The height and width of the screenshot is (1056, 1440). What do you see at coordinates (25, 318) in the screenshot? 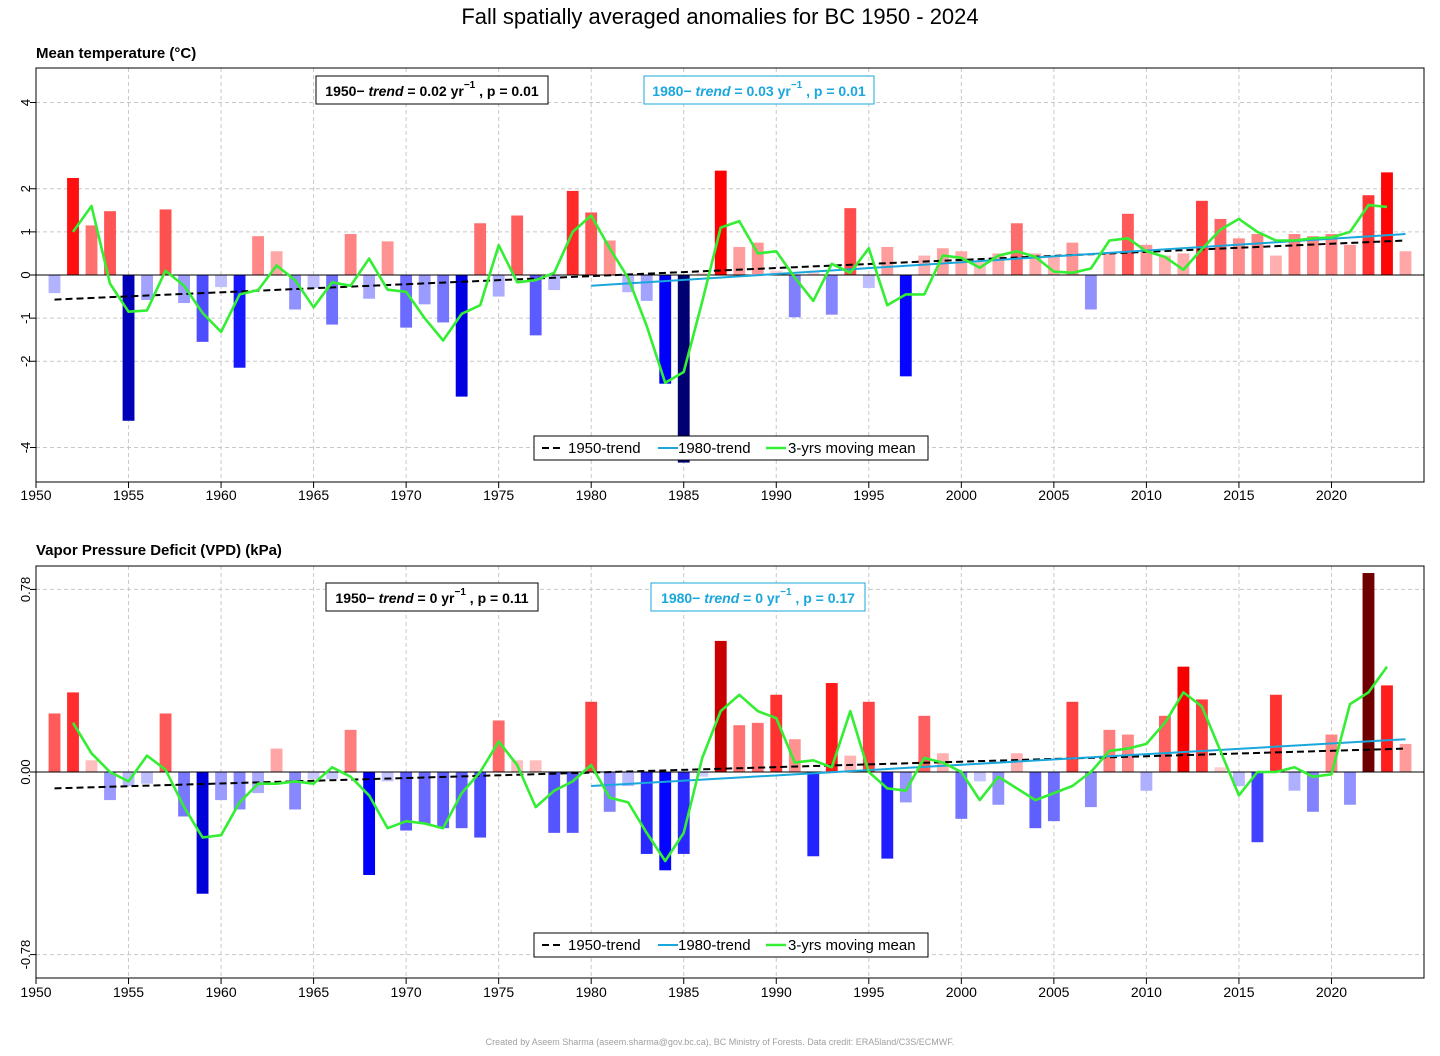
I see `y-tick-label: -1` at bounding box center [25, 318].